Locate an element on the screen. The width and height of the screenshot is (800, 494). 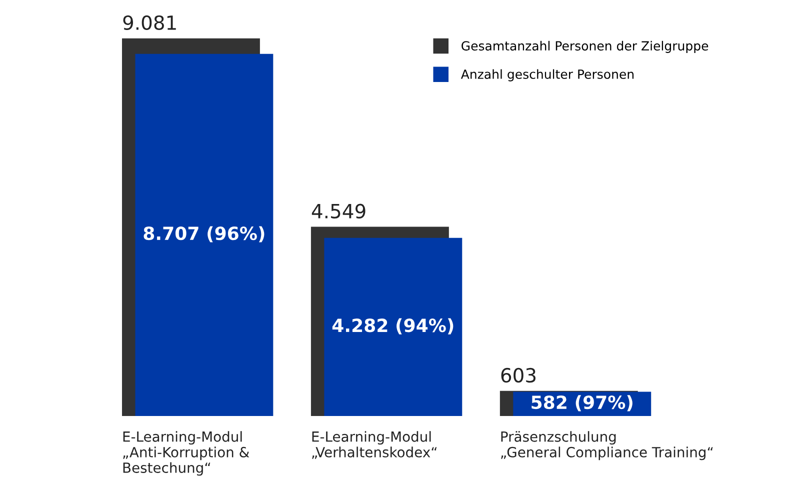
x-tick-label: Präsenzschulung „General Compliance Training“ is located at coordinates (607, 445).